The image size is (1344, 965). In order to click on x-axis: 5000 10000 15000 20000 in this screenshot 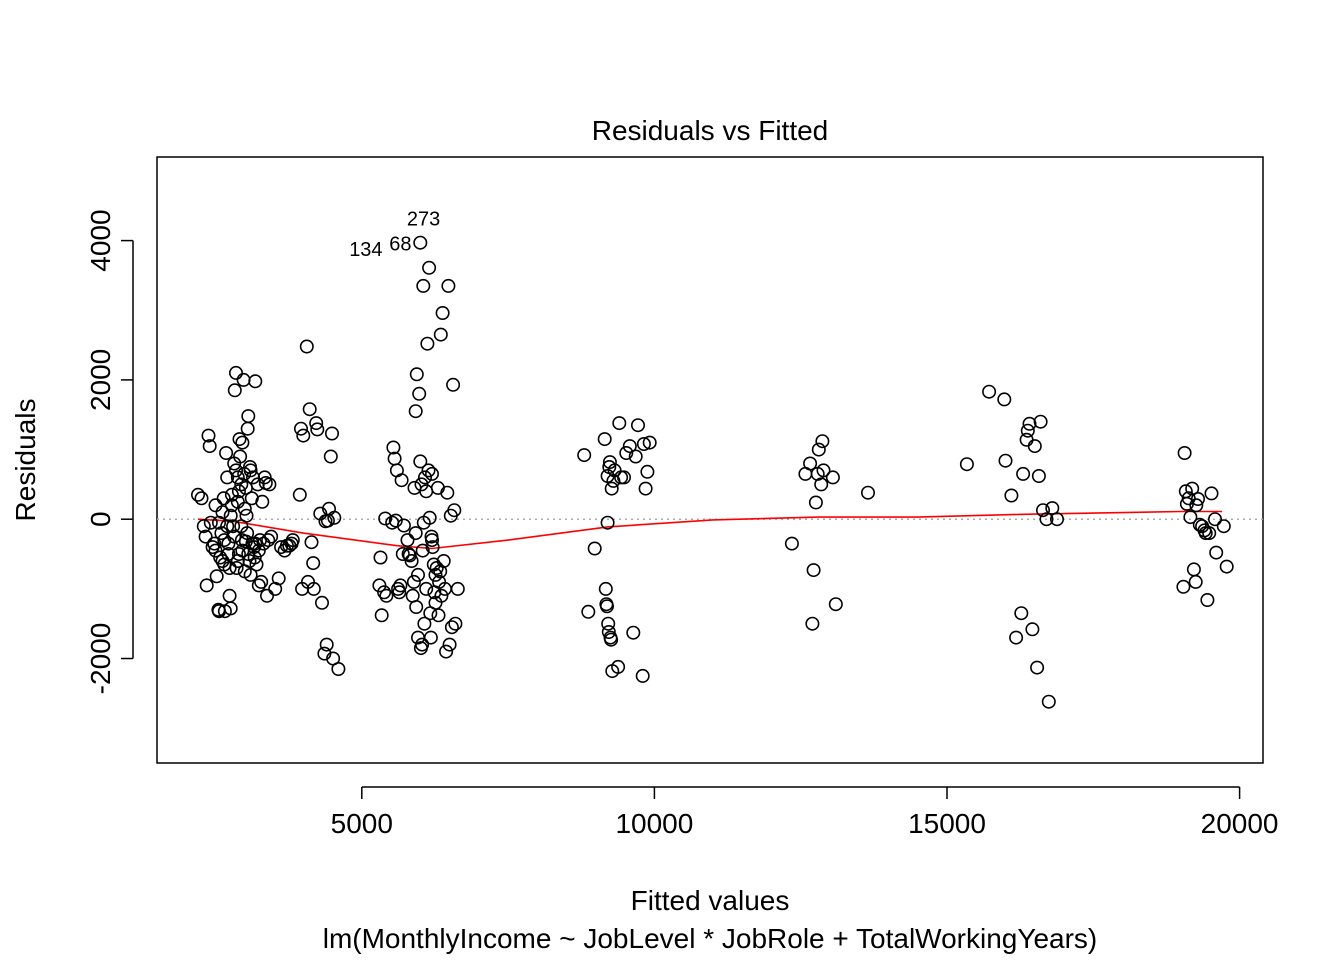, I will do `click(805, 812)`.